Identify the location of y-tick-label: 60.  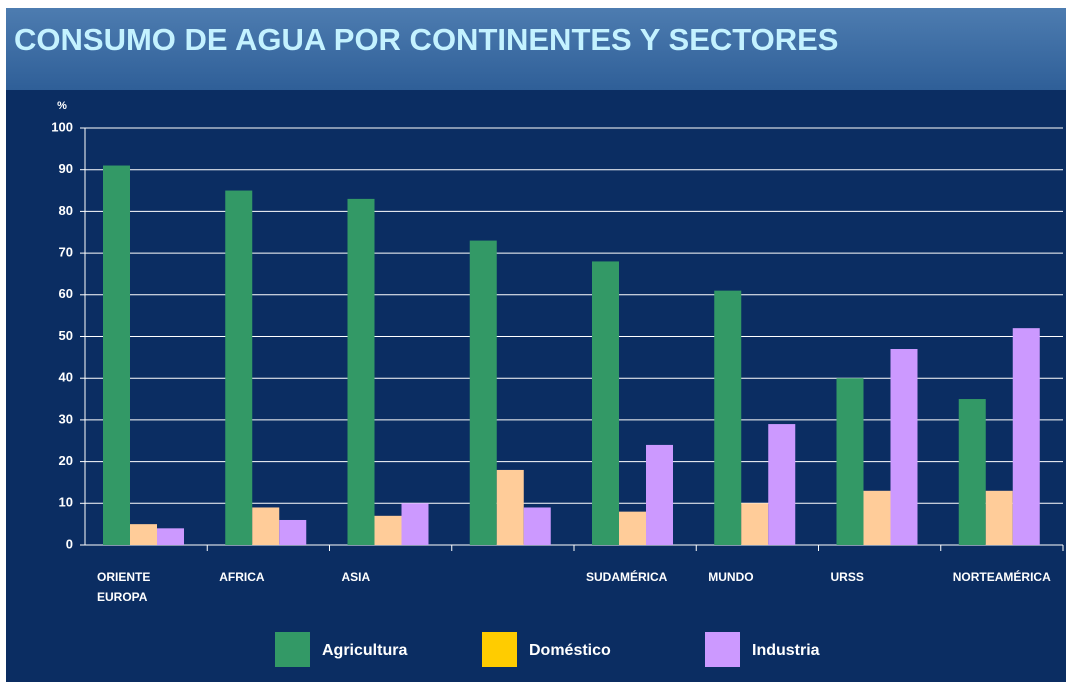
(66, 293).